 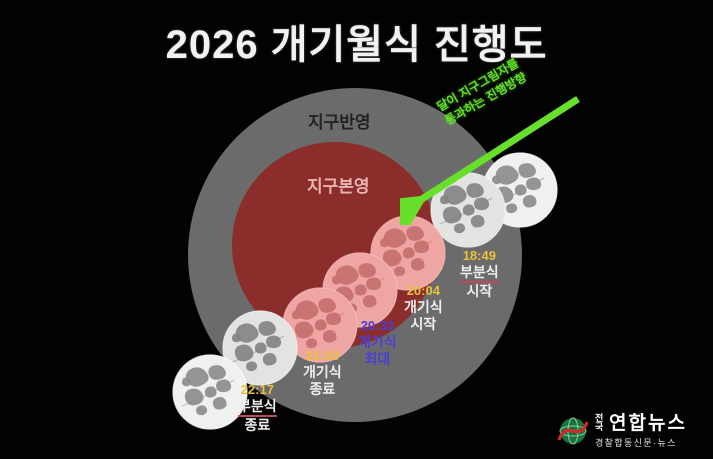 What do you see at coordinates (599, 422) in the screenshot?
I see `watermark-prefix: 전국` at bounding box center [599, 422].